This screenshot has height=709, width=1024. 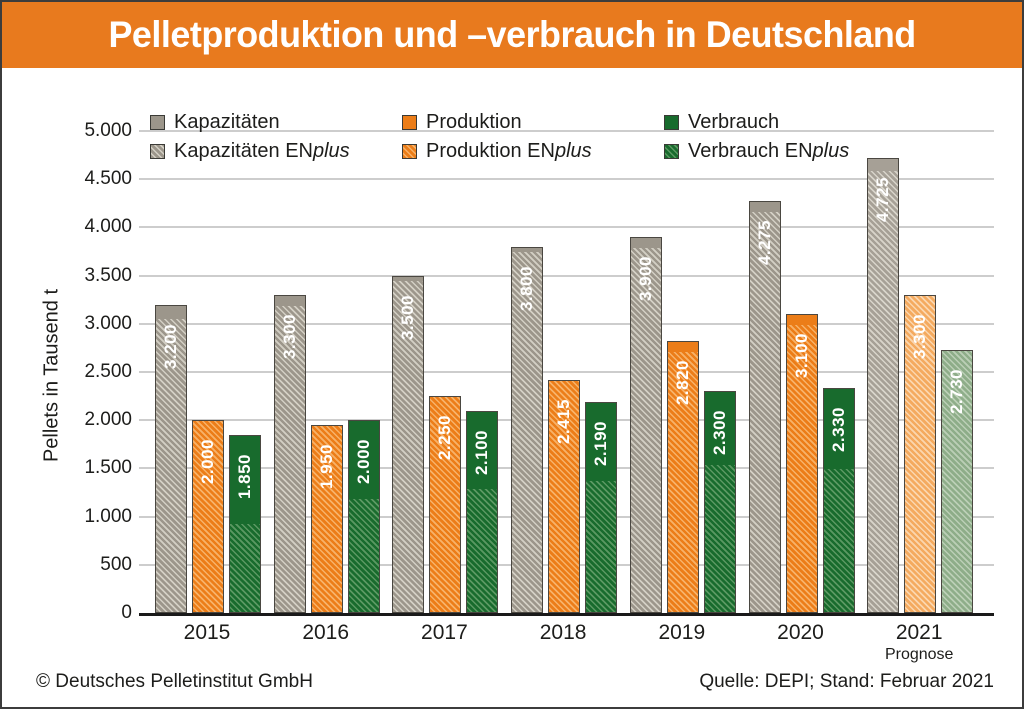 I want to click on legend-swatch-green-hatched, so click(x=671, y=151).